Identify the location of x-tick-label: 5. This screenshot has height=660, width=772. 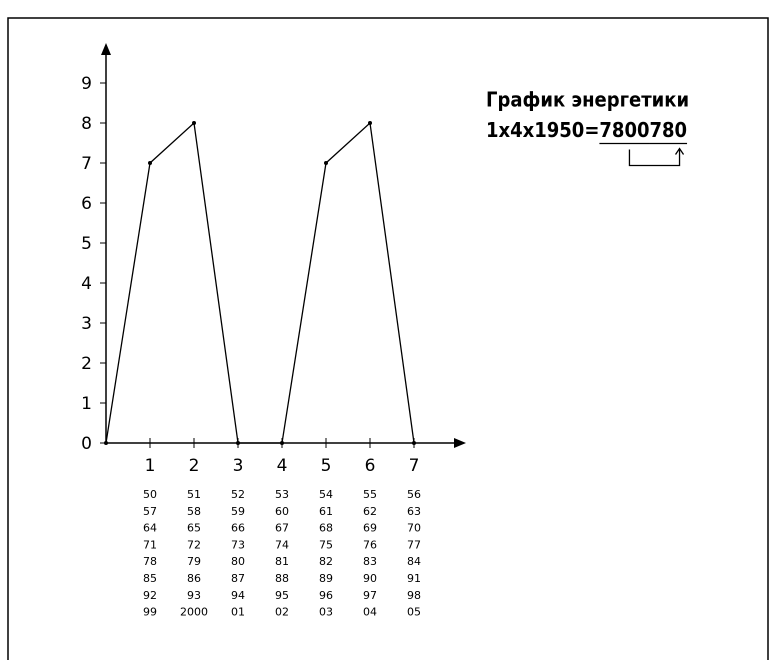
(326, 466).